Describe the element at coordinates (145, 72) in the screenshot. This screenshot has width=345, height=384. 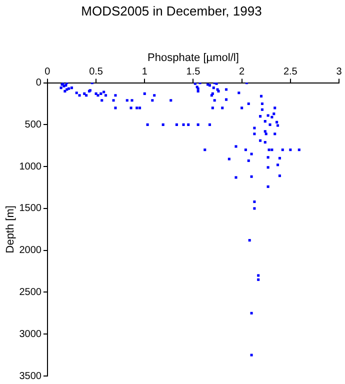
I see `x-tick-label: 1` at that location.